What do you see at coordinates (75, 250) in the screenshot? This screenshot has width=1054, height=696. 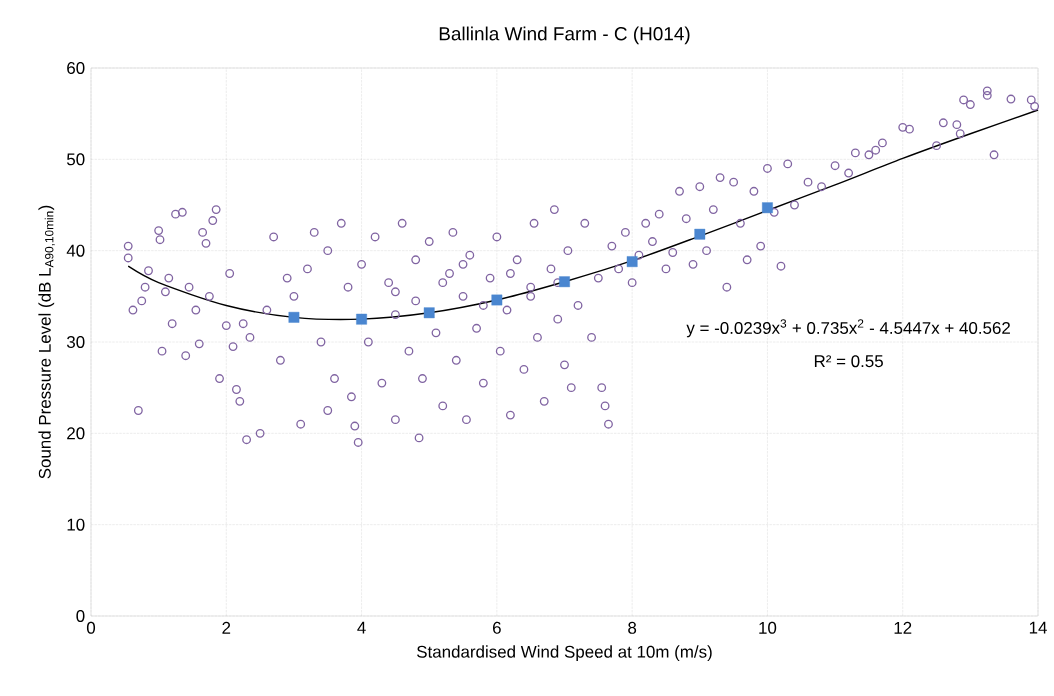 I see `y-tick-label: 40` at bounding box center [75, 250].